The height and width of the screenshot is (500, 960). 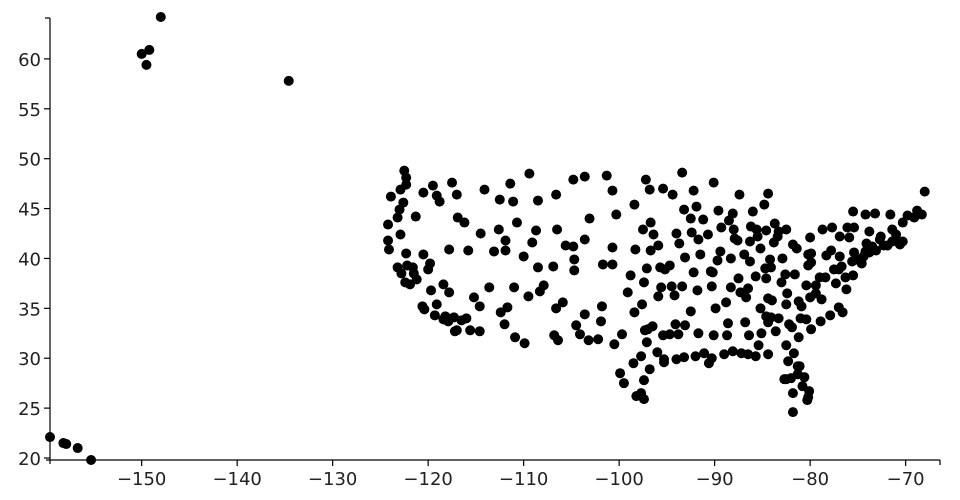 I want to click on x-tick-label: −130, so click(x=332, y=479).